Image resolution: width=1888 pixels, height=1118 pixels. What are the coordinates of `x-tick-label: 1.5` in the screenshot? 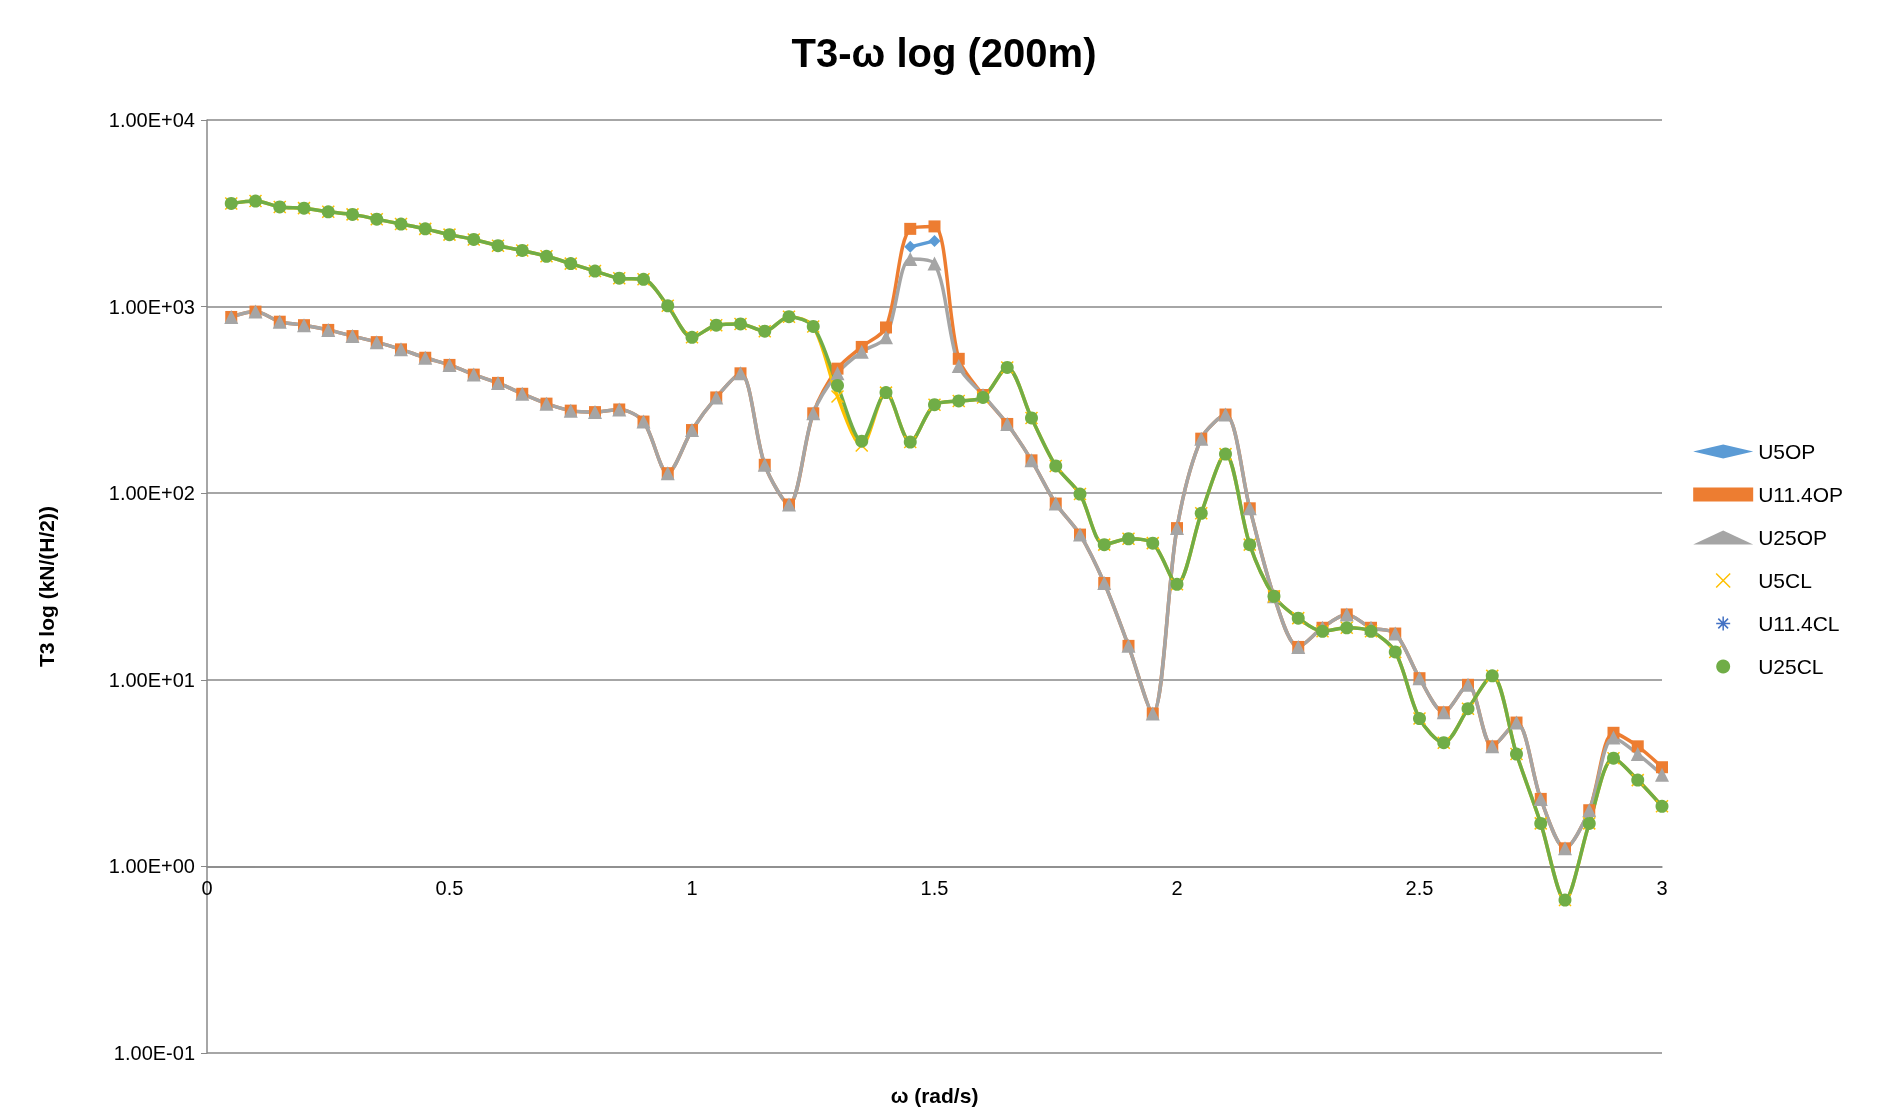 It's located at (934, 888).